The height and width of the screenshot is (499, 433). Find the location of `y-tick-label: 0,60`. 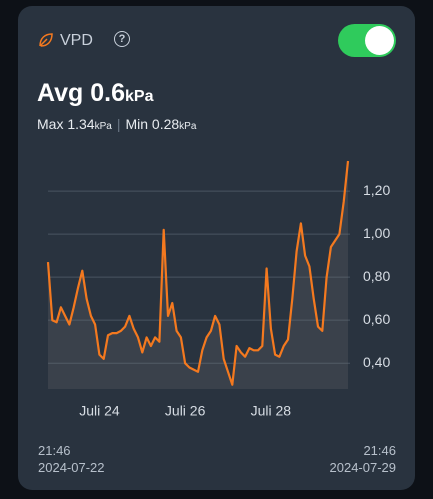

y-tick-label: 0,60 is located at coordinates (376, 319).